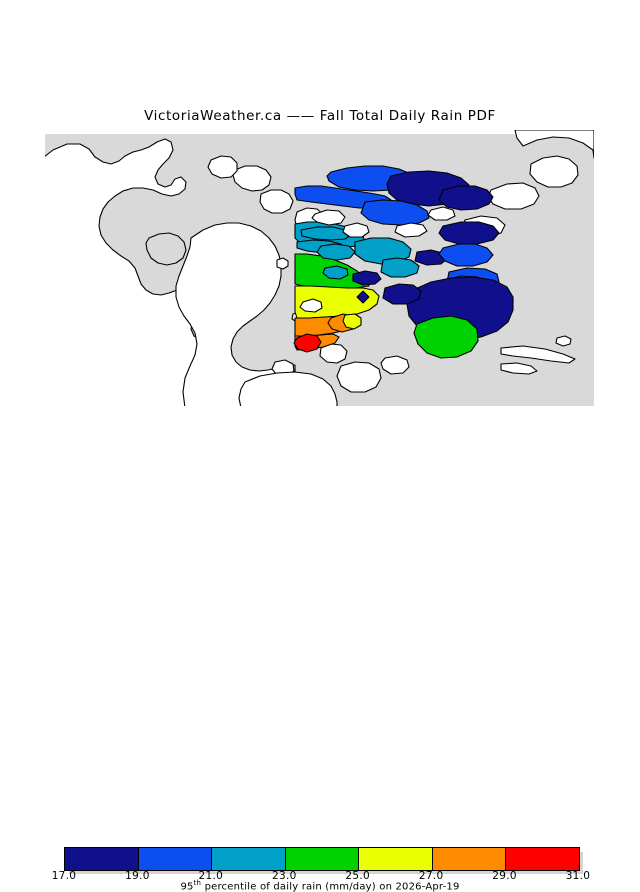 The width and height of the screenshot is (640, 892). Describe the element at coordinates (197, 883) in the screenshot. I see `caption-superscript: th` at that location.